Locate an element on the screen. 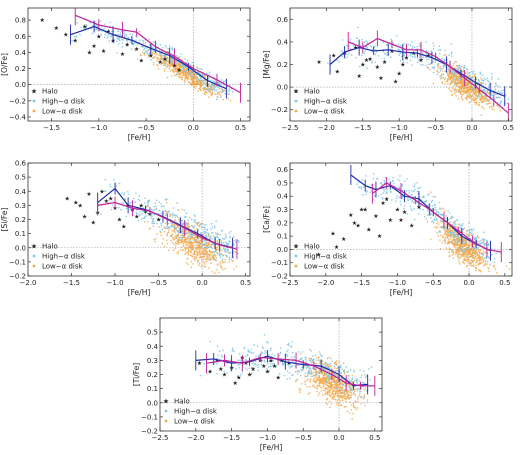 Image resolution: width=520 pixels, height=455 pixels. plot-area: ★★★★★★★★★★★★★★★★★★★★ is located at coordinates (139, 64).